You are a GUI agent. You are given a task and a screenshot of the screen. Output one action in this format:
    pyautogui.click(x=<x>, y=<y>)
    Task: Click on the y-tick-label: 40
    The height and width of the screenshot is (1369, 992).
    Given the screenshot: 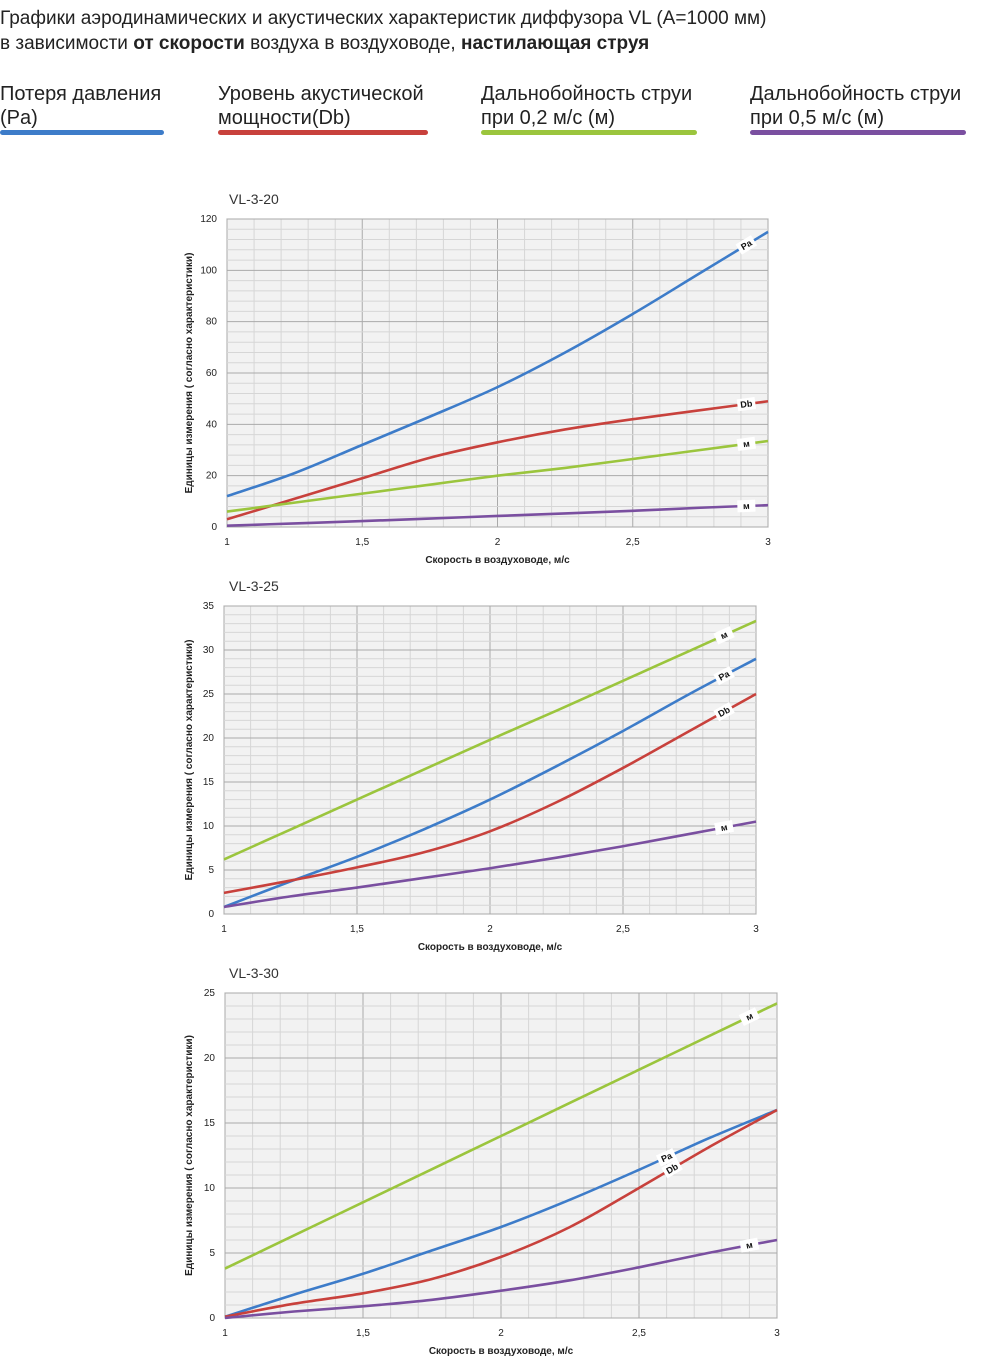 What is the action you would take?
    pyautogui.click(x=212, y=424)
    